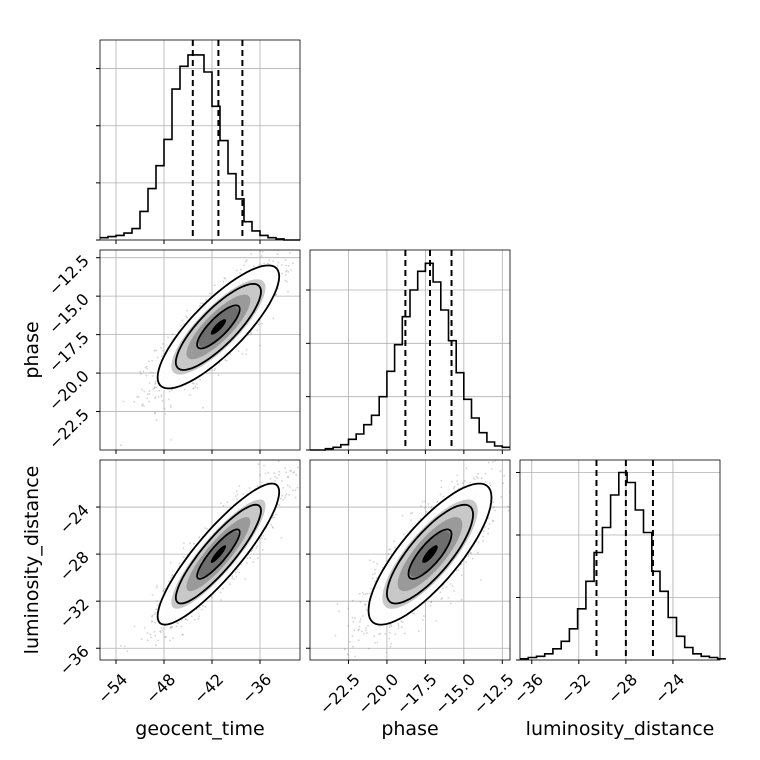 This screenshot has width=760, height=760. Describe the element at coordinates (218, 327) in the screenshot. I see `density-contour` at that location.